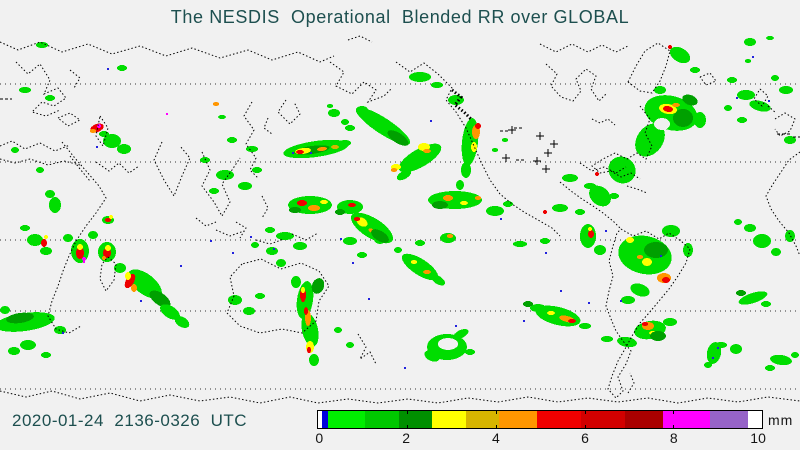  What do you see at coordinates (478, 149) in the screenshot?
I see `coastline-north-america-west` at bounding box center [478, 149].